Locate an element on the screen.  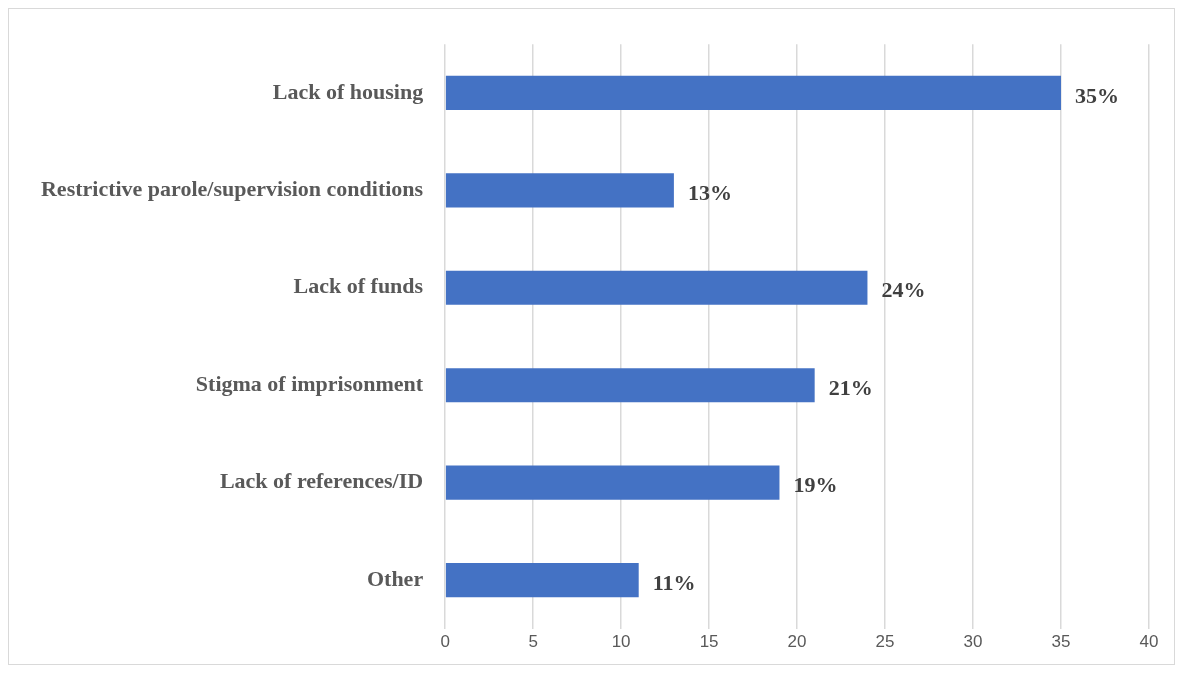
y-tick-label: Stigma of imprisonment is located at coordinates (309, 383).